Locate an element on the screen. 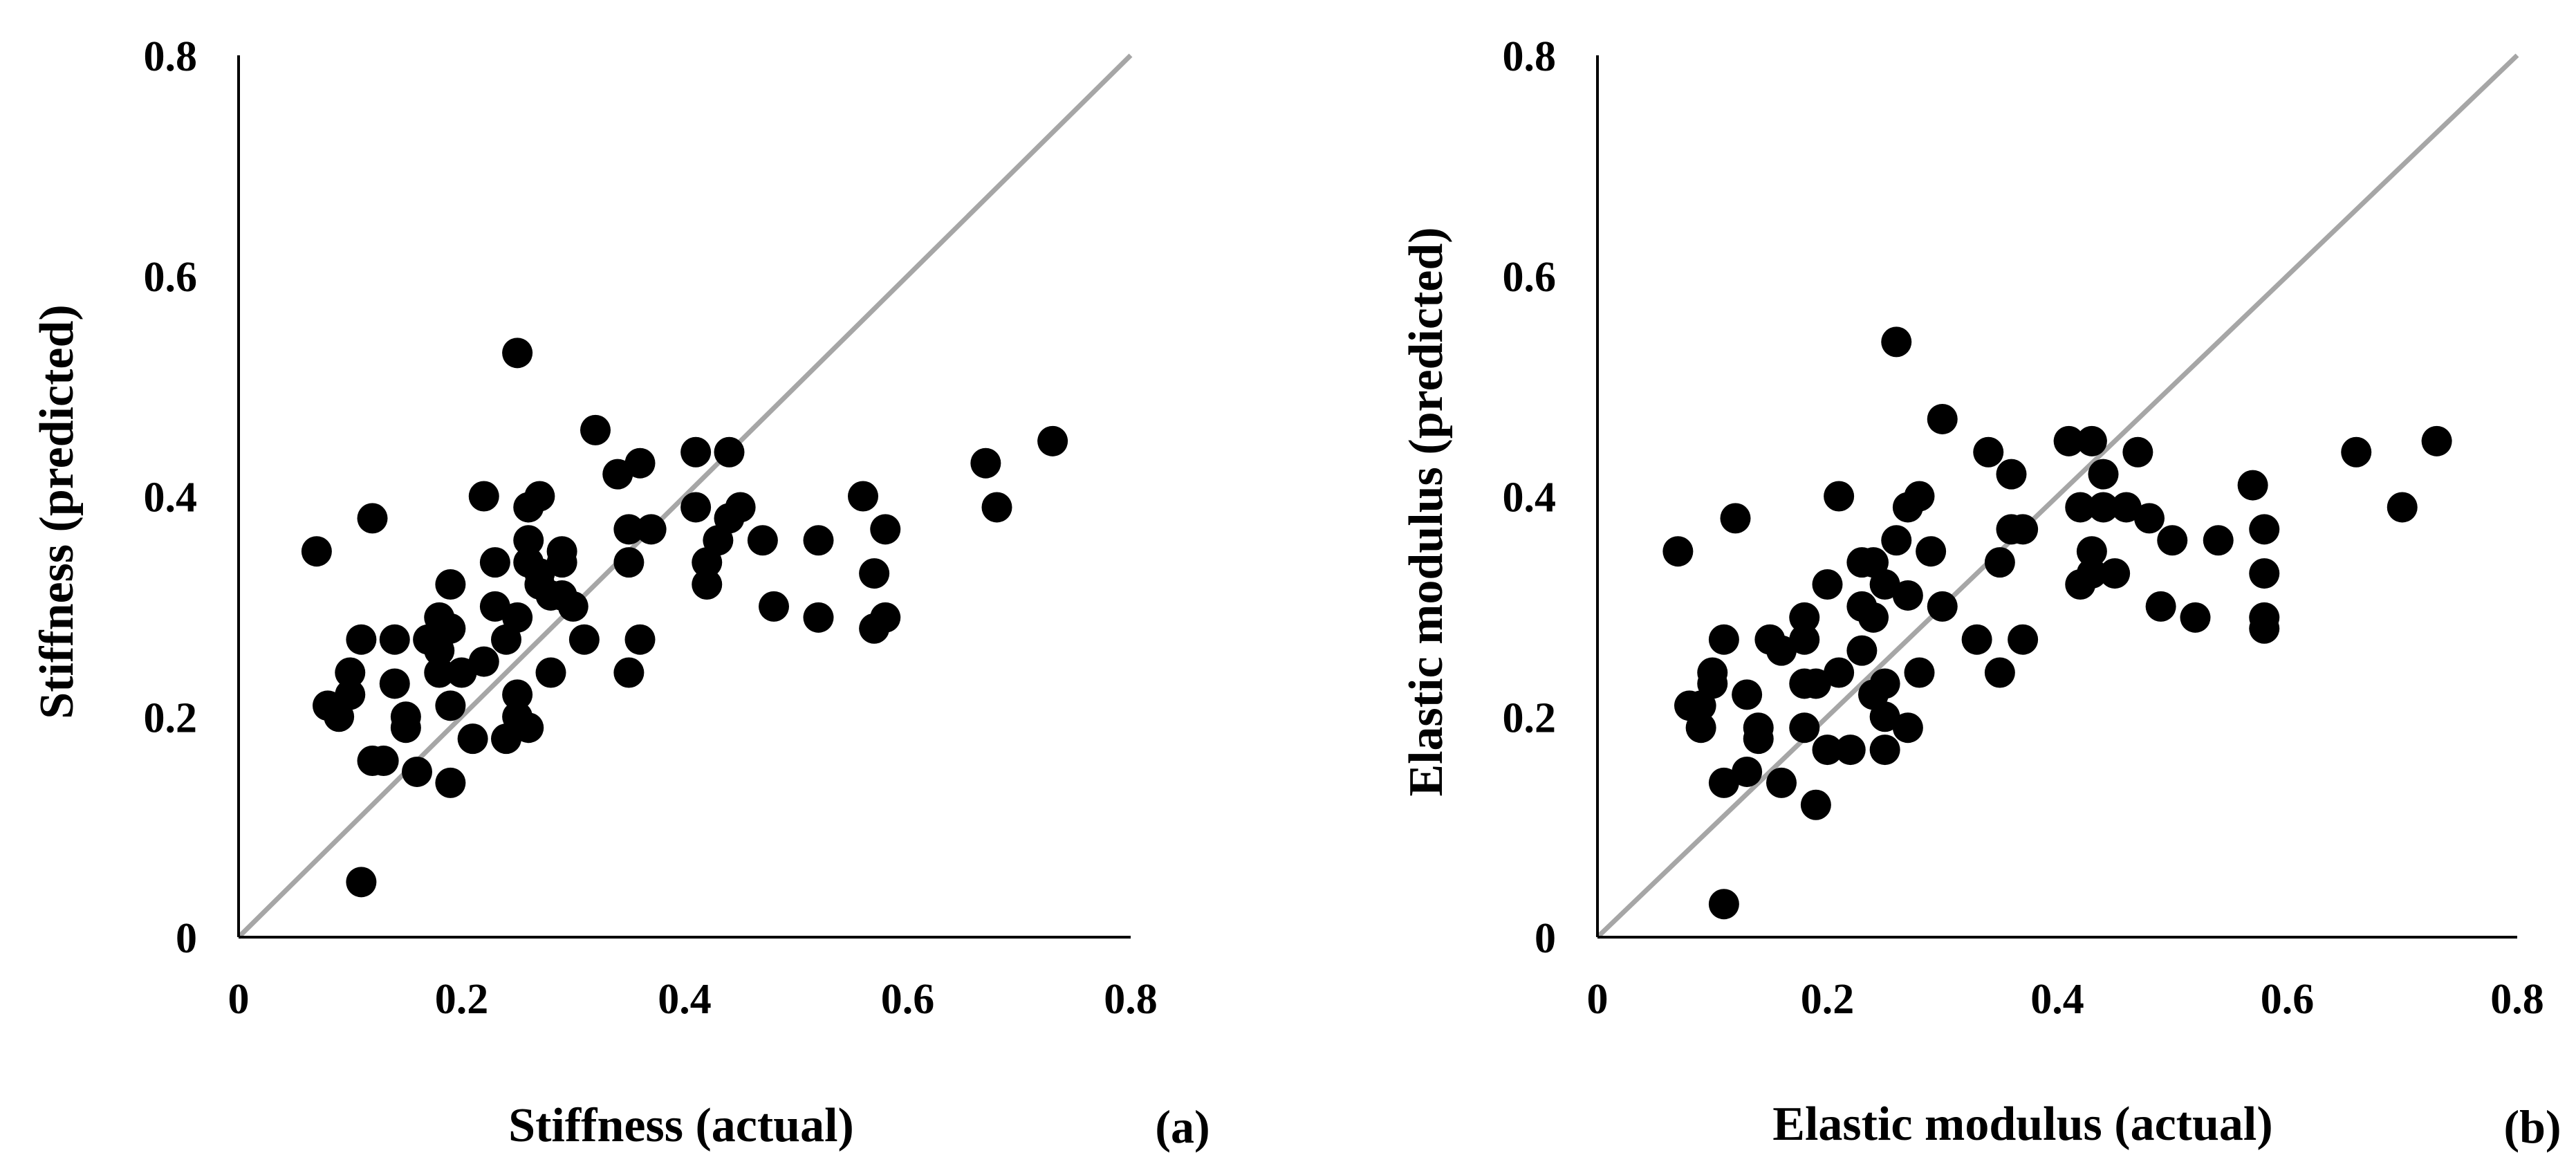 This screenshot has width=2576, height=1173. panel-label-b: (b) is located at coordinates (2532, 1126).